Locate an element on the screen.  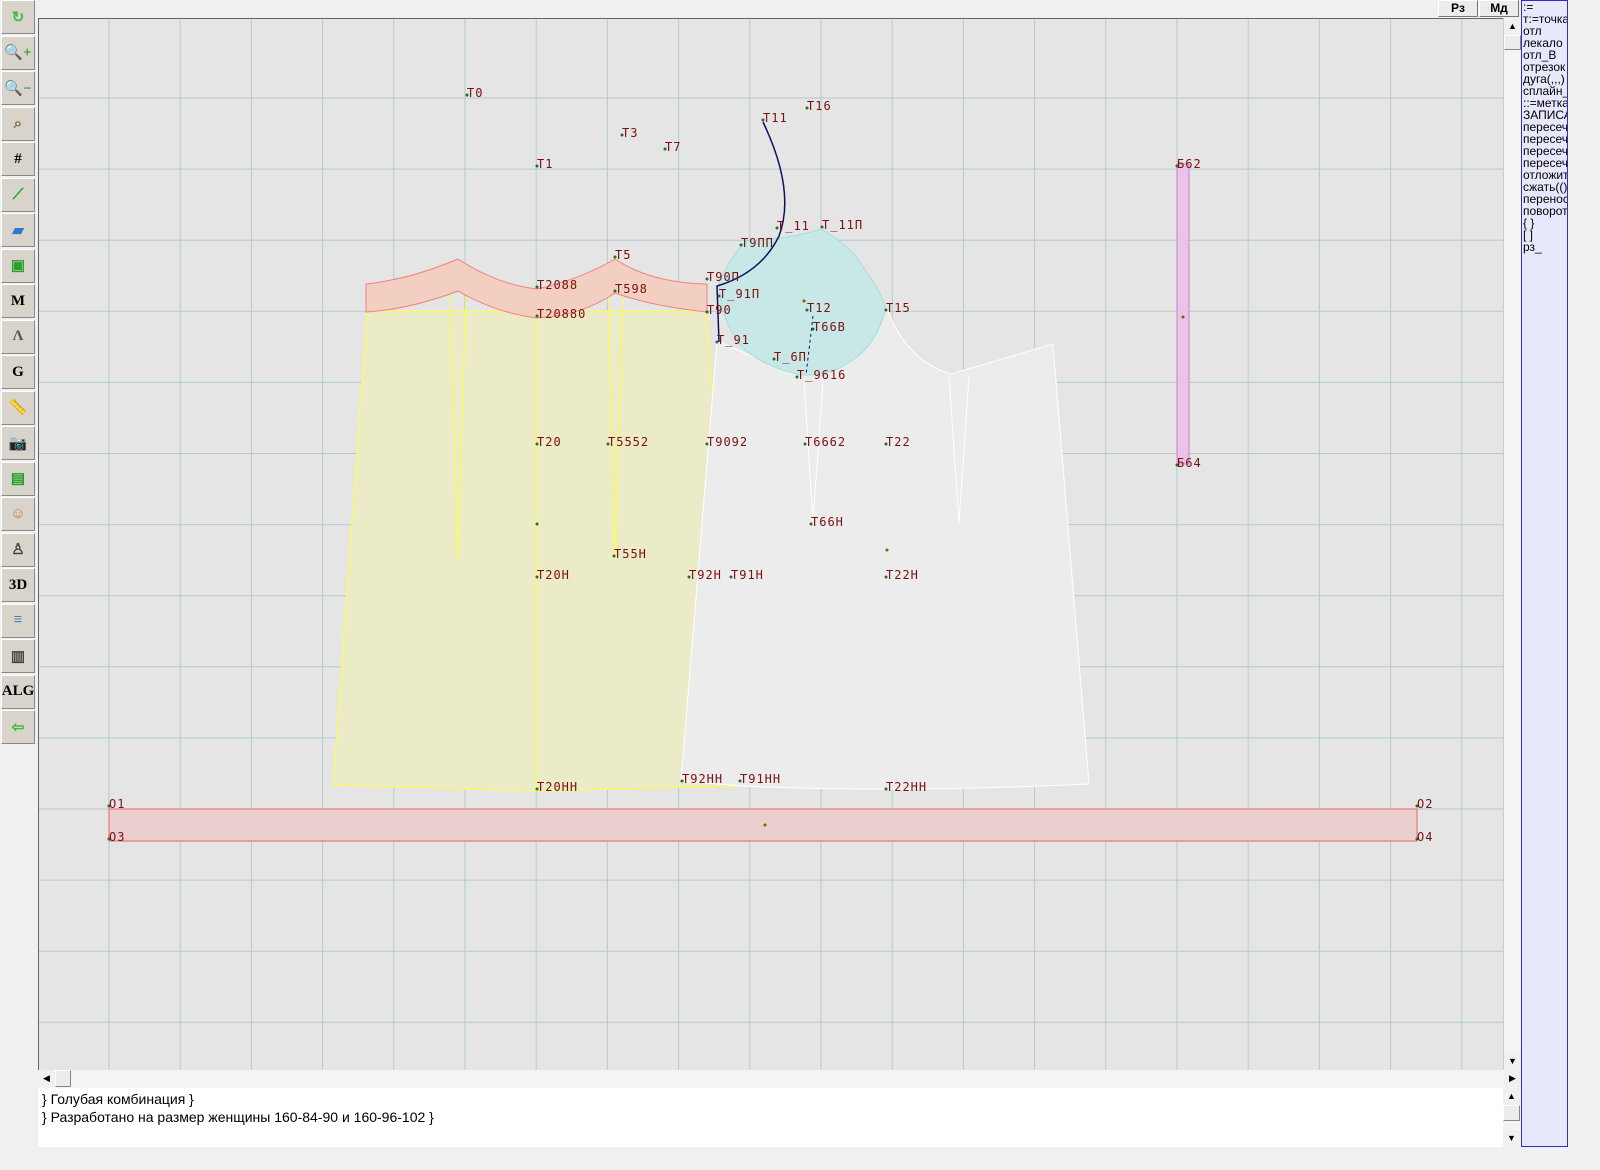
selvage-bar is located at coordinates (763, 825).